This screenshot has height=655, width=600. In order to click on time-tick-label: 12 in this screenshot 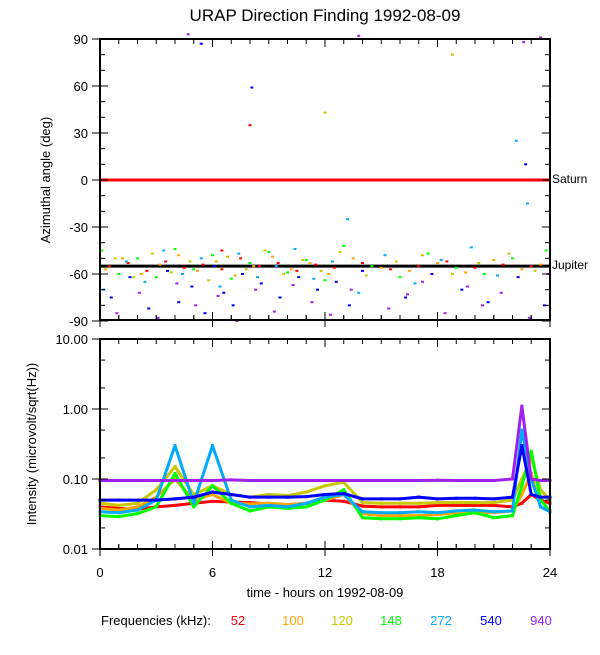, I will do `click(325, 572)`.